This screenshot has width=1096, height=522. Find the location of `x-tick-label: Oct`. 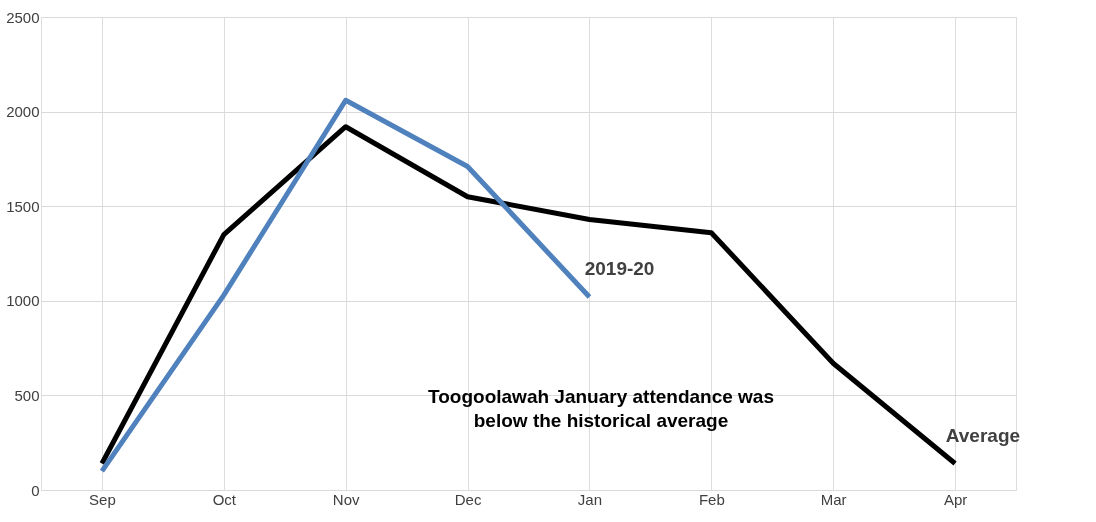

x-tick-label: Oct is located at coordinates (224, 499).